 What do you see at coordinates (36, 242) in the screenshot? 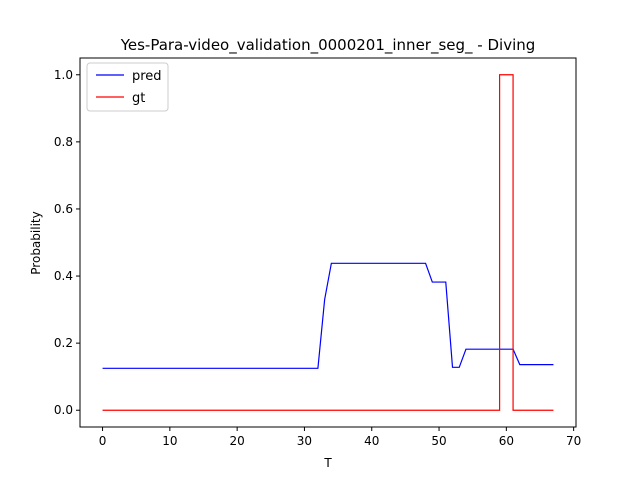
I see `y-axis-label: Probability` at bounding box center [36, 242].